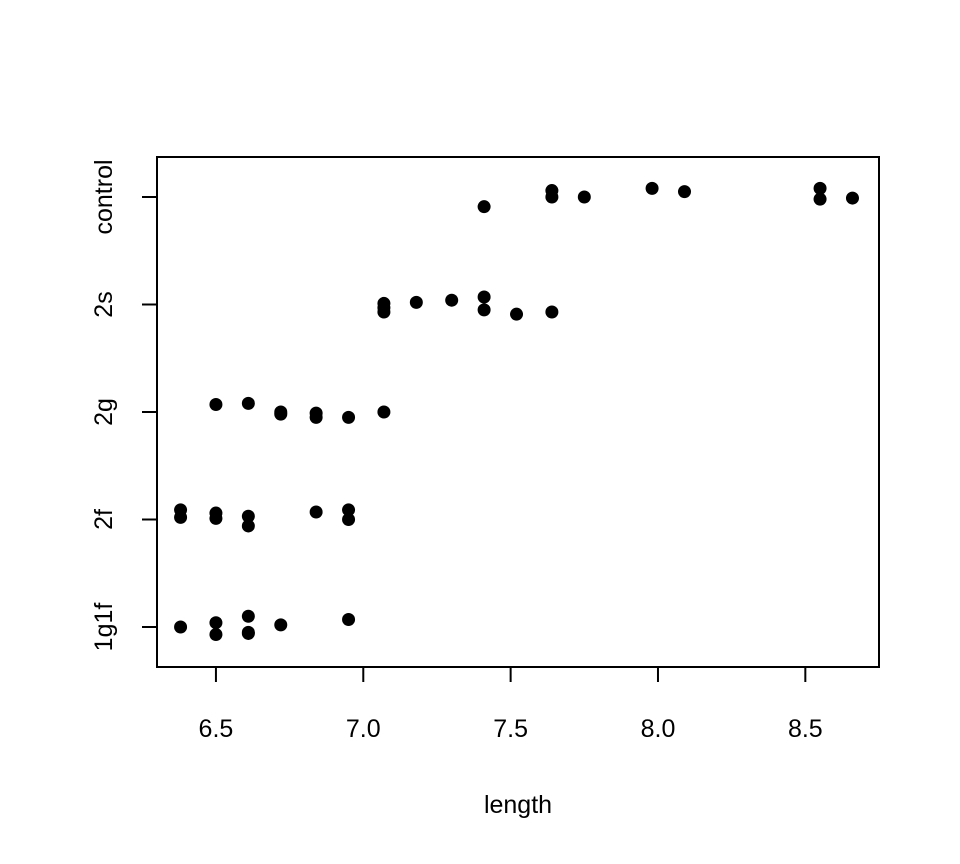 The height and width of the screenshot is (864, 960). I want to click on y-tick-label: control, so click(104, 196).